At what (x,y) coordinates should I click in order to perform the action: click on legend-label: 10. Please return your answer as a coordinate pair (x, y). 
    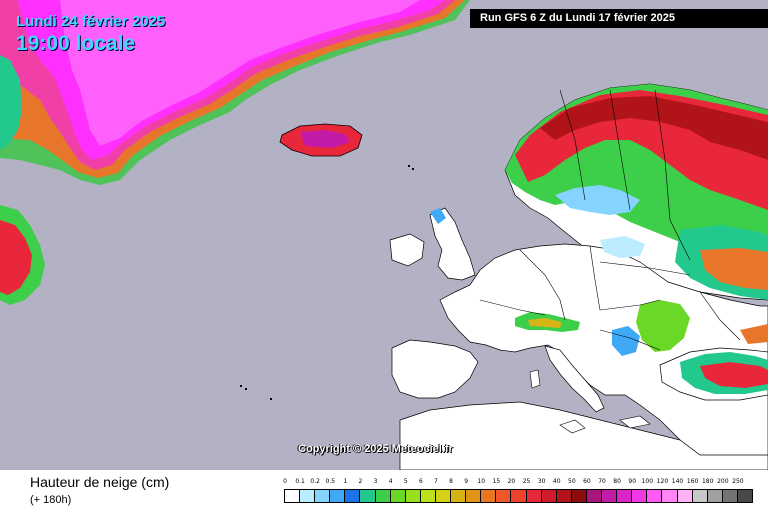
    Looking at the image, I should click on (481, 481).